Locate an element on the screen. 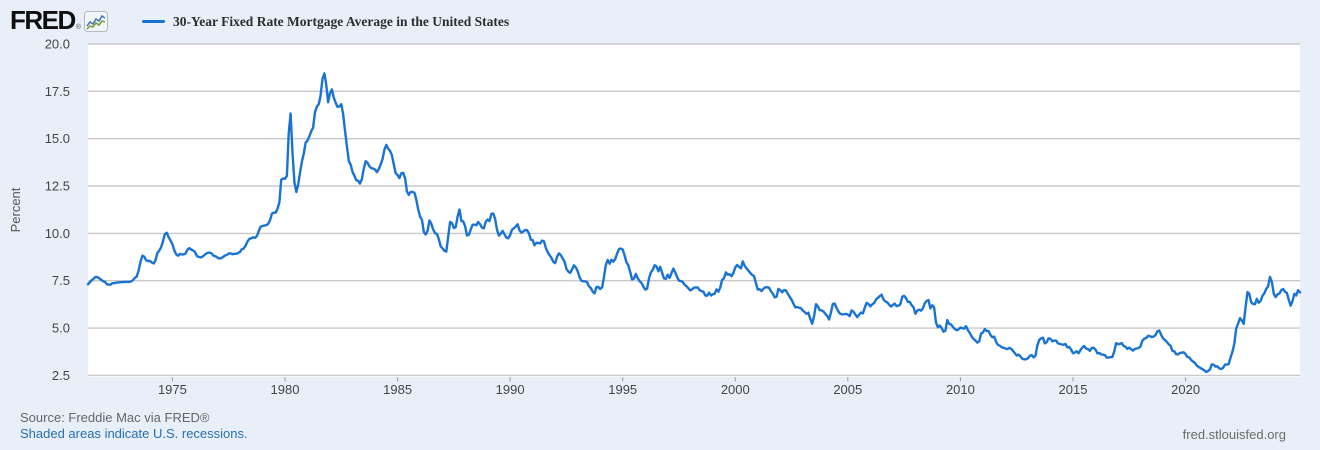  y-tick-label: 2.5 is located at coordinates (61, 375).